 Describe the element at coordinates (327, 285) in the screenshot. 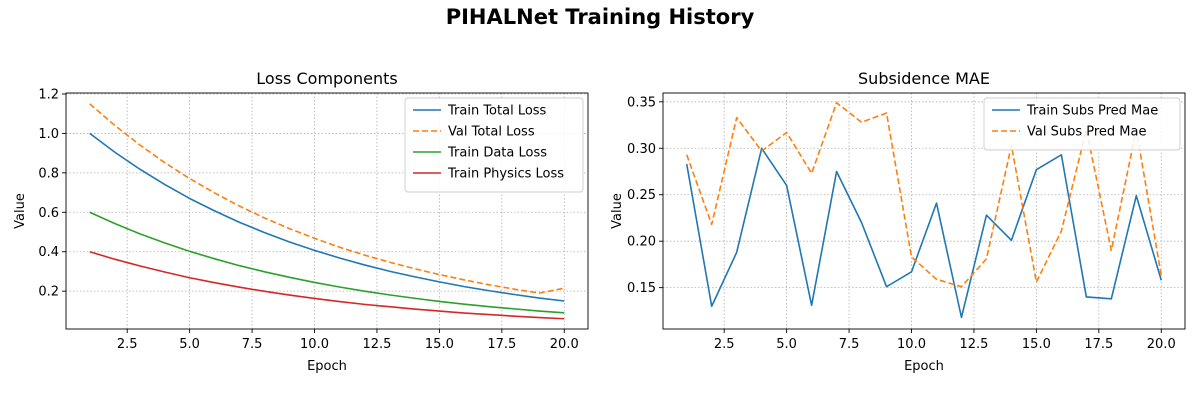

I see `series-line-train-physics-loss` at that location.